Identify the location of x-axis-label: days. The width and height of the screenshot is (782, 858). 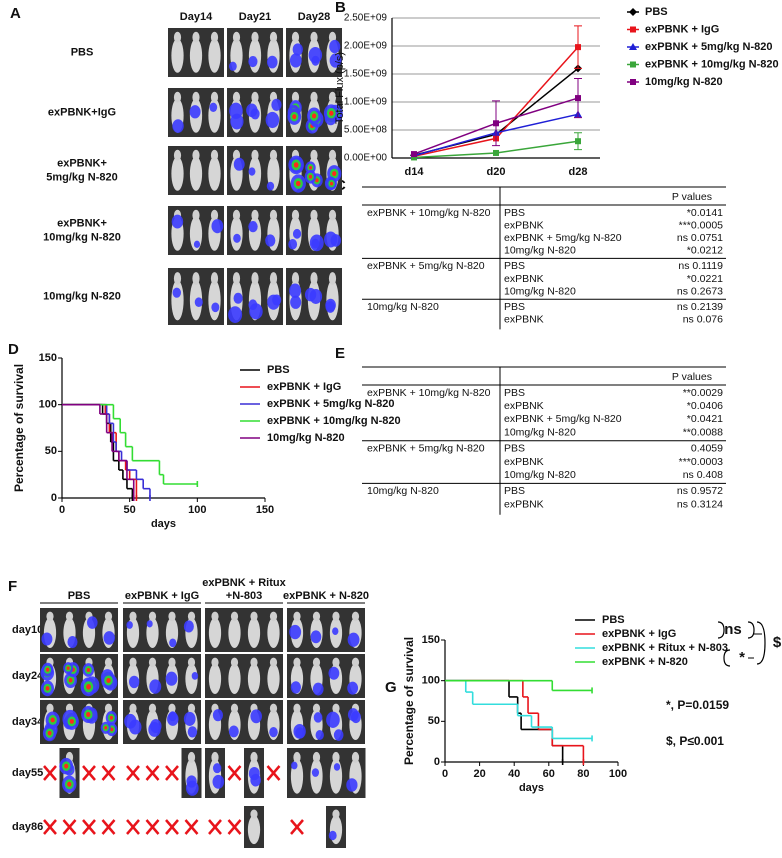
(163, 524).